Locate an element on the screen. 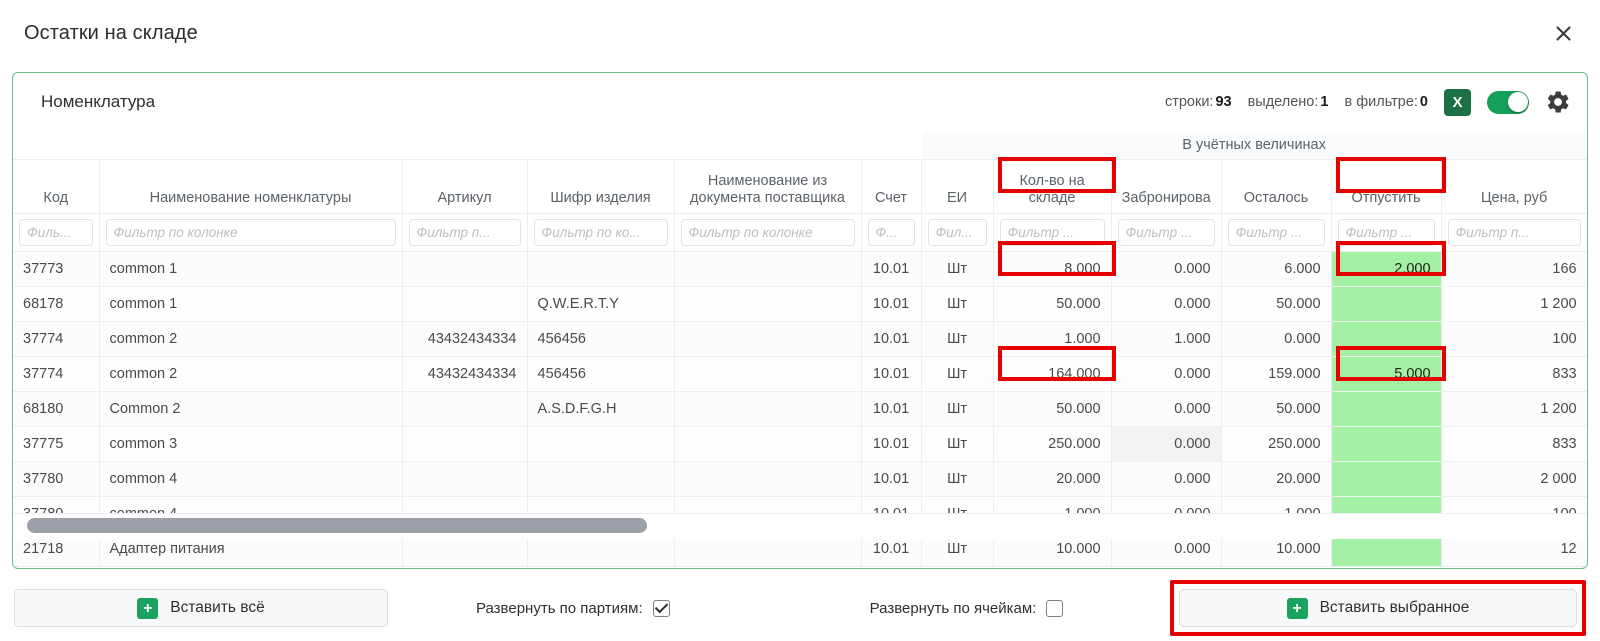 The height and width of the screenshot is (641, 1600). annotation-box-insert-selected: + Вставить выбранное is located at coordinates (1378, 608).